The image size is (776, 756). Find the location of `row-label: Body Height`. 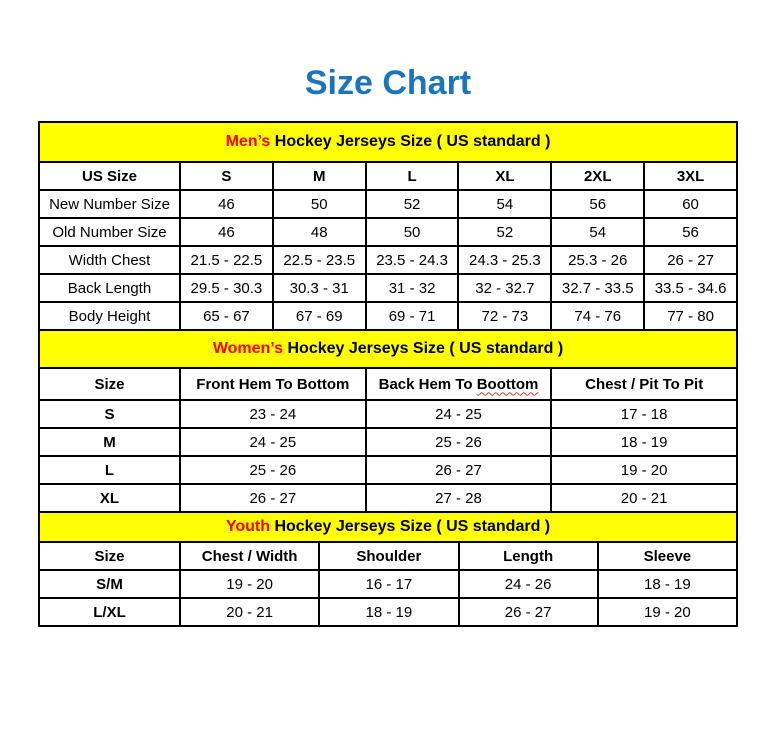

row-label: Body Height is located at coordinates (109, 316).